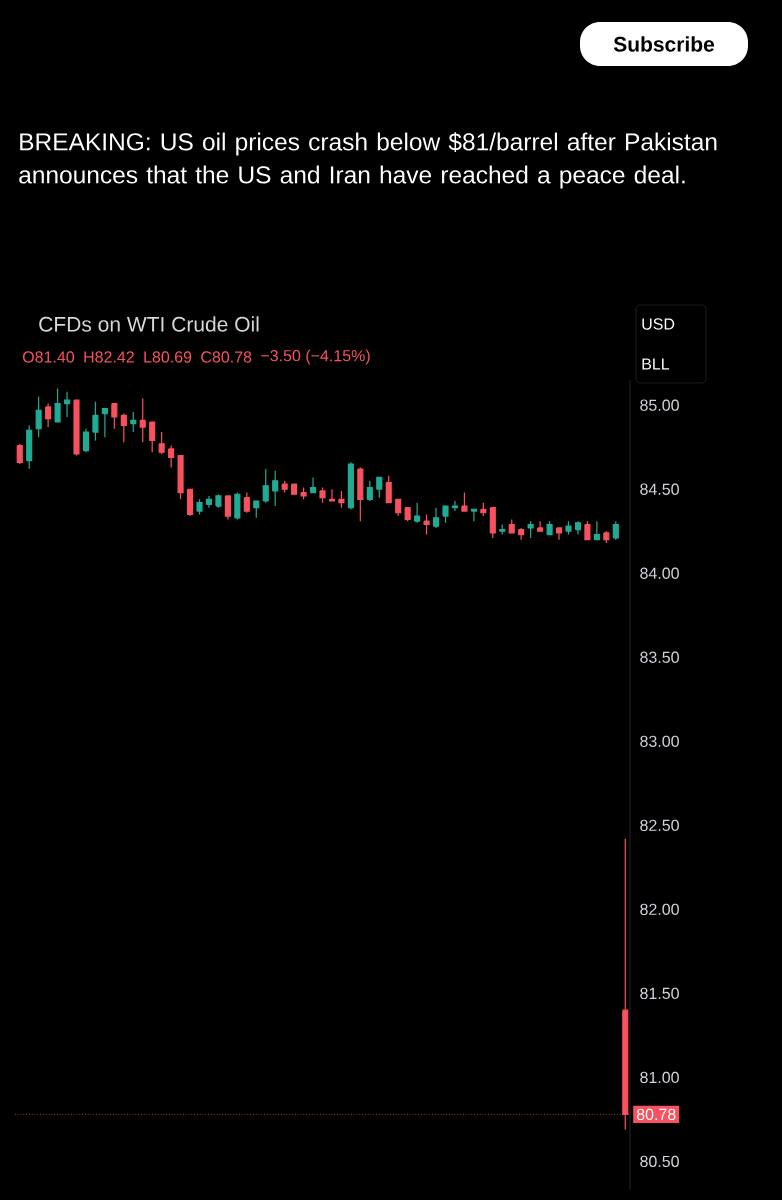 This screenshot has height=1200, width=782. What do you see at coordinates (659, 909) in the screenshot?
I see `y-tick-label: 82.00` at bounding box center [659, 909].